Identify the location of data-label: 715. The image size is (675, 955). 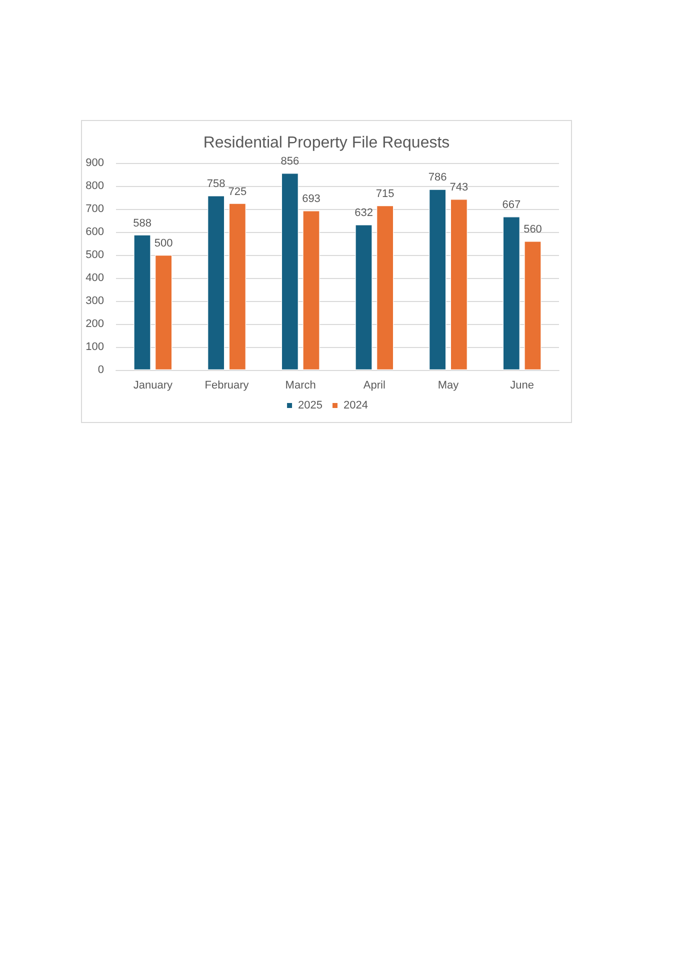
(385, 194).